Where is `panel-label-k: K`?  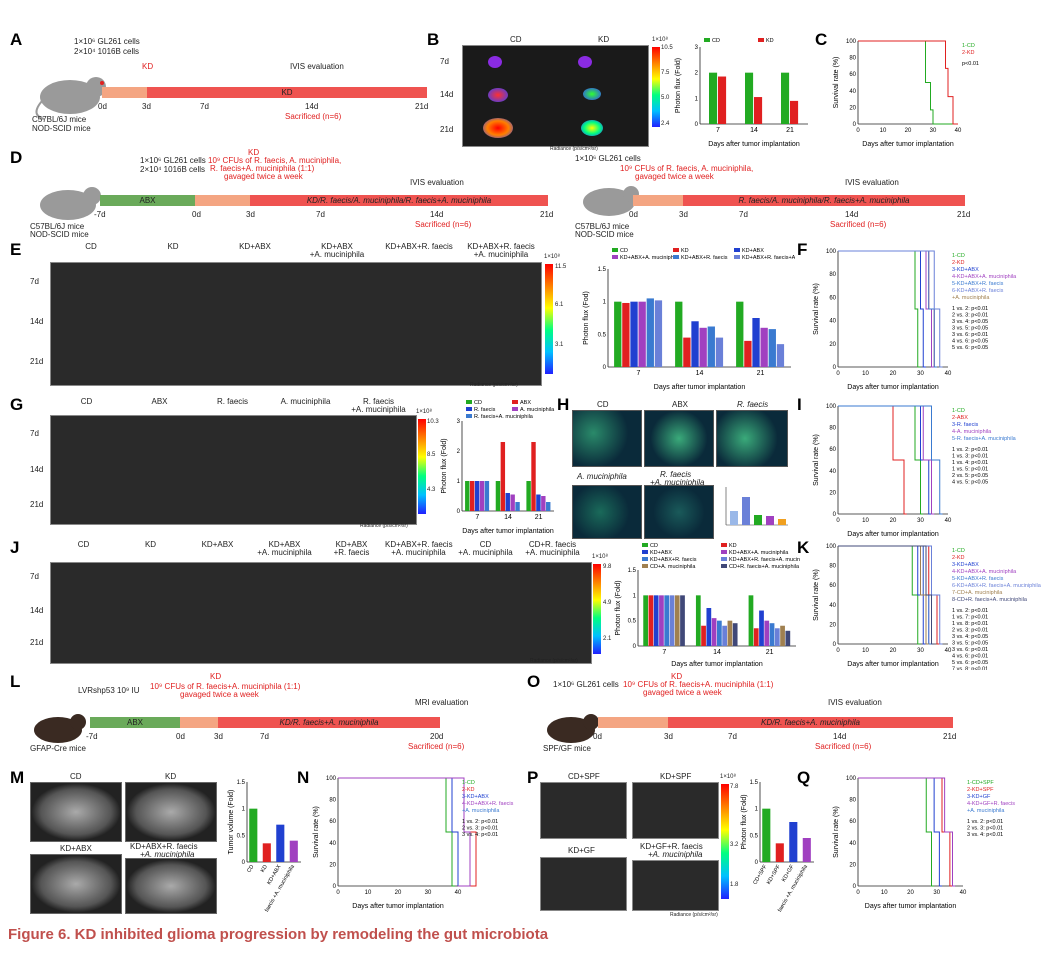
panel-label-k: K is located at coordinates (803, 547).